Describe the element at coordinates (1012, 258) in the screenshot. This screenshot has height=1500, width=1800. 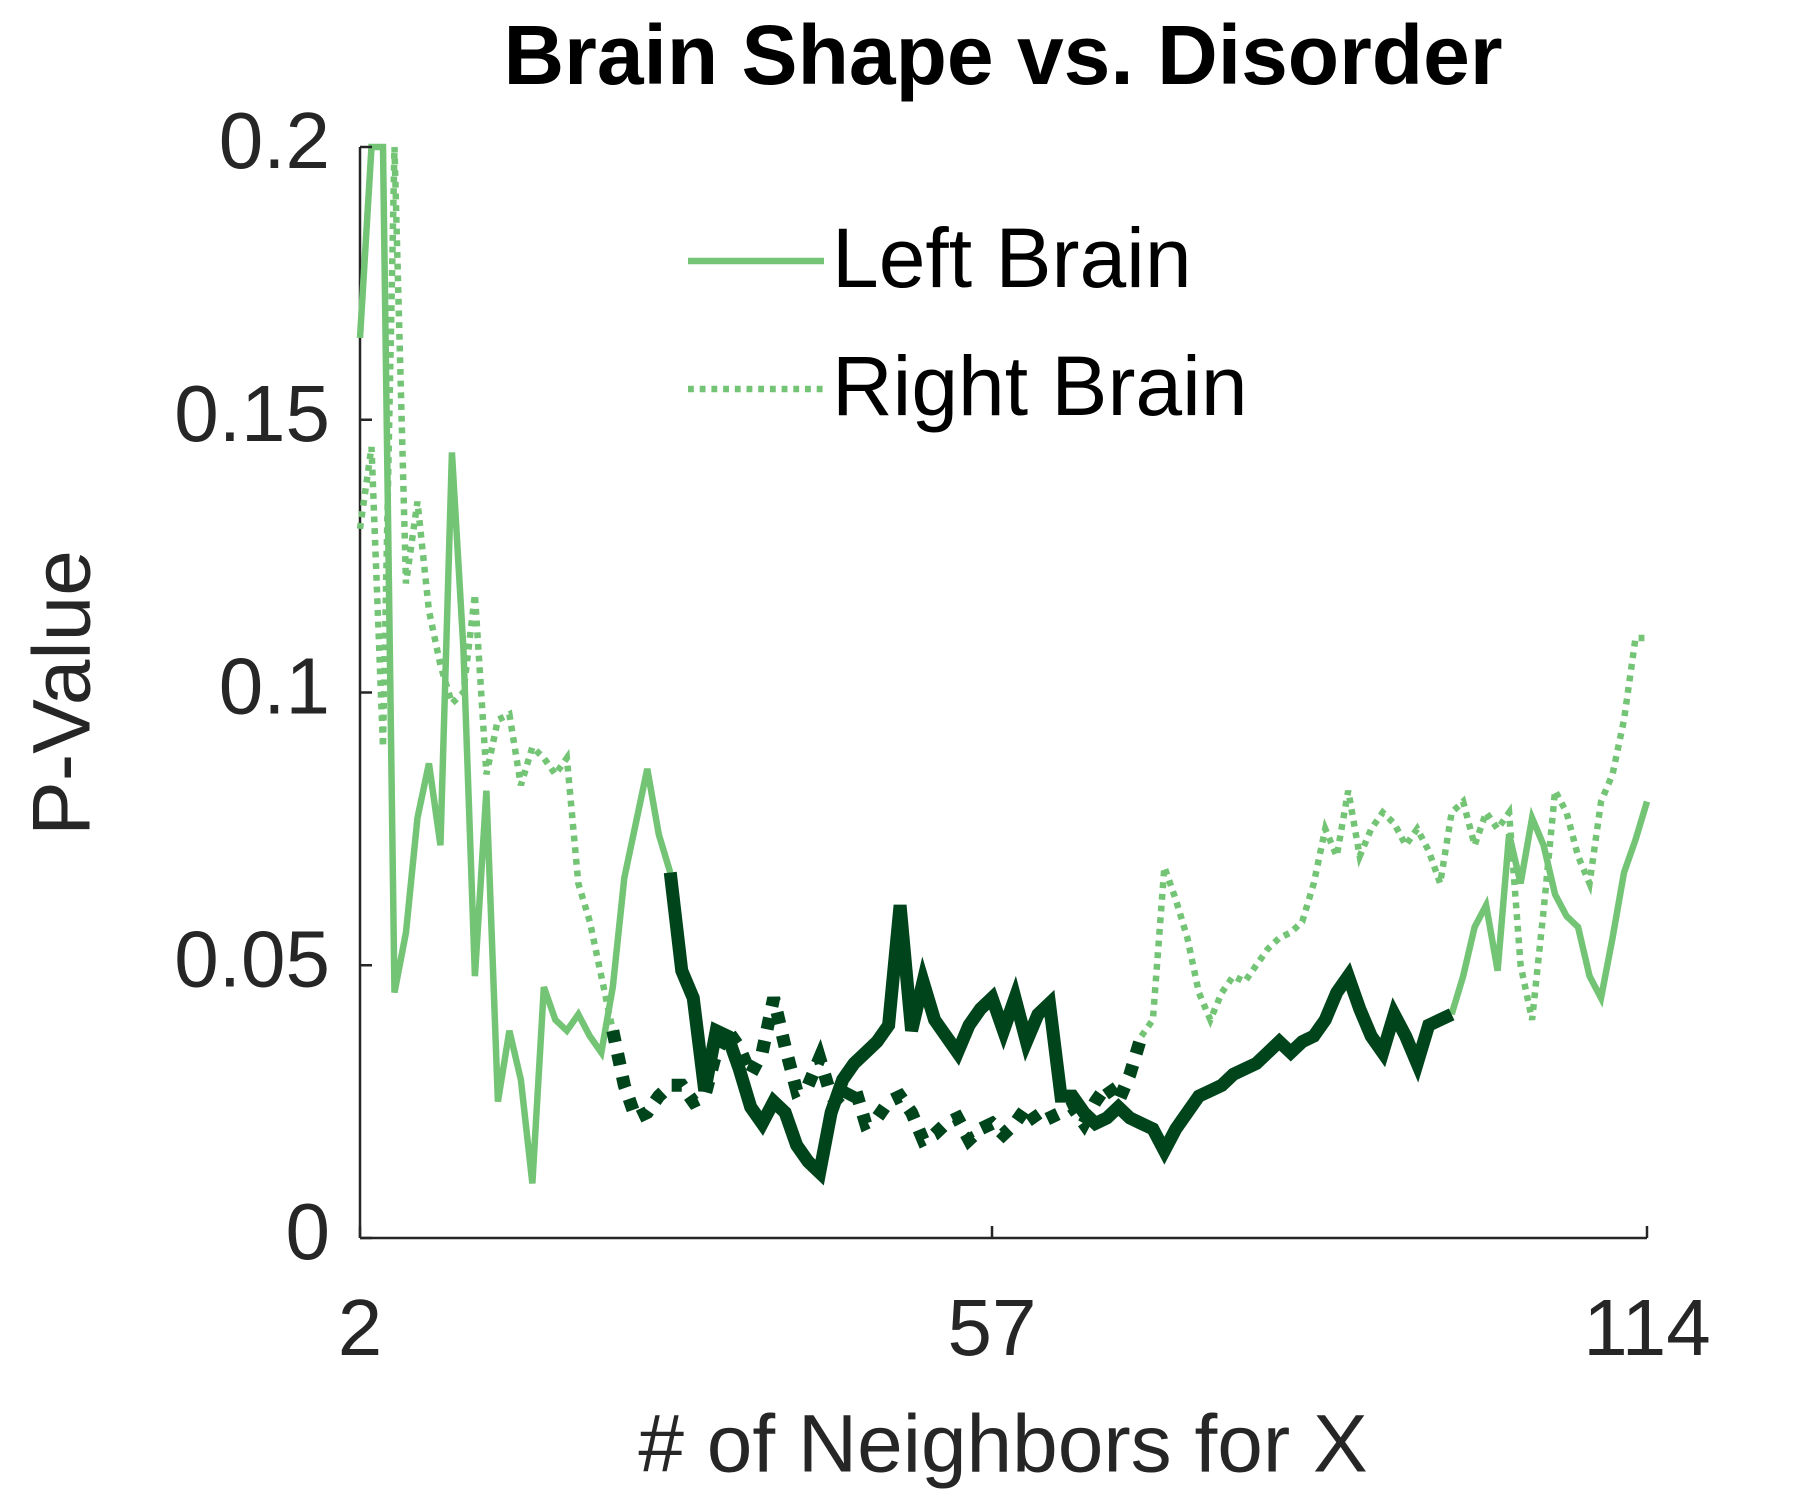
I see `legend-label: Left Brain` at that location.